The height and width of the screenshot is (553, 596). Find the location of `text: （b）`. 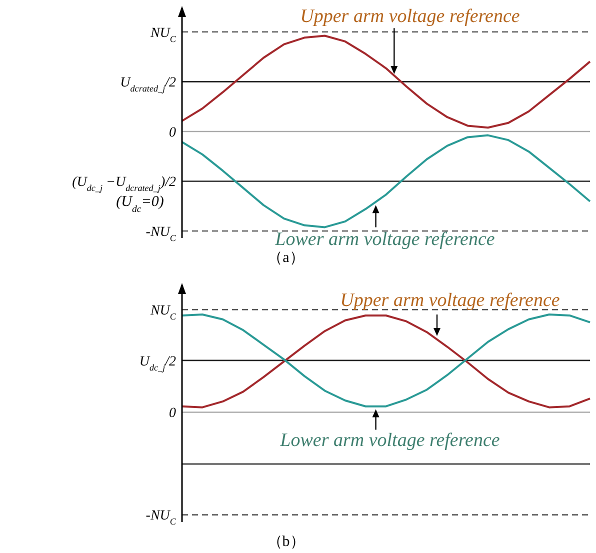

text: （b） is located at coordinates (286, 542).